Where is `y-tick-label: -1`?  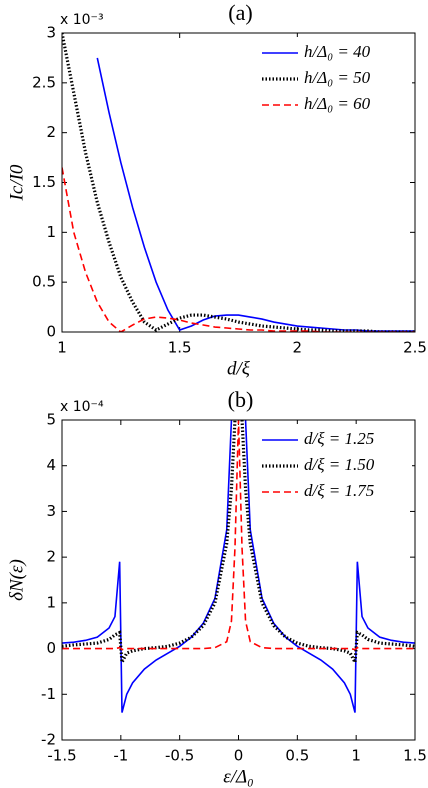 y-tick-label: -1 is located at coordinates (48, 694).